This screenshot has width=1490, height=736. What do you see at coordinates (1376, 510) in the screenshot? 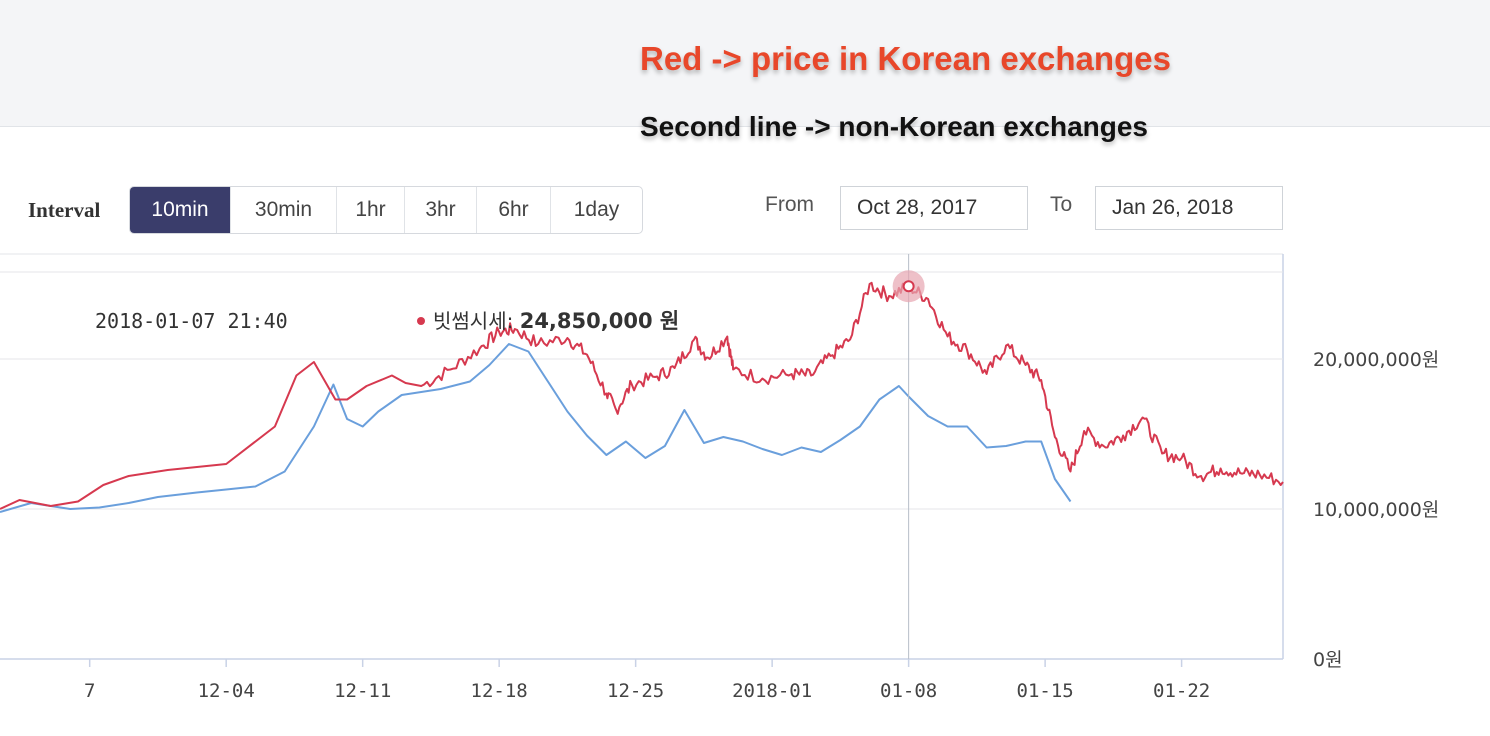
I see `y-tick-label: 10,000,000원` at bounding box center [1376, 510].